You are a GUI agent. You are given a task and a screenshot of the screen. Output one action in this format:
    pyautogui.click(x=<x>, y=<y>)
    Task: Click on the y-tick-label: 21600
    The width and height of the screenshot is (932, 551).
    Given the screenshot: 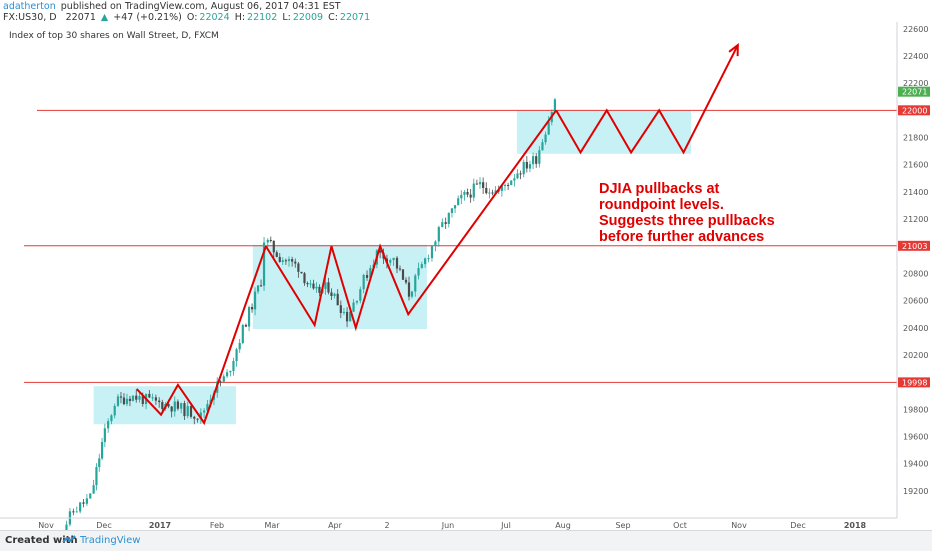 What is the action you would take?
    pyautogui.click(x=915, y=165)
    